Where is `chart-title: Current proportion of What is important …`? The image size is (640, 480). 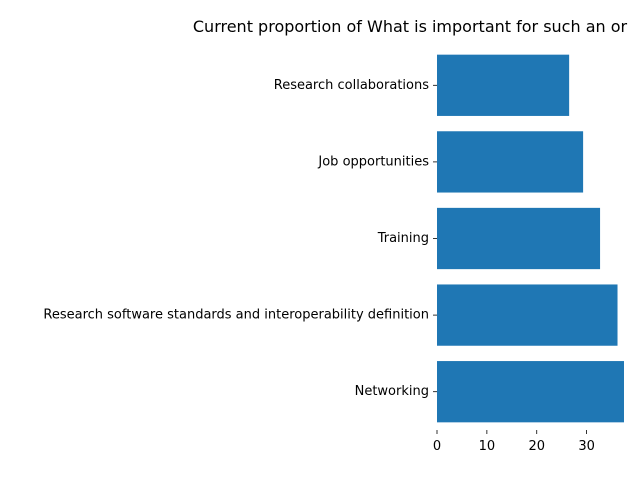 chart-title: Current proportion of What is important … is located at coordinates (410, 26).